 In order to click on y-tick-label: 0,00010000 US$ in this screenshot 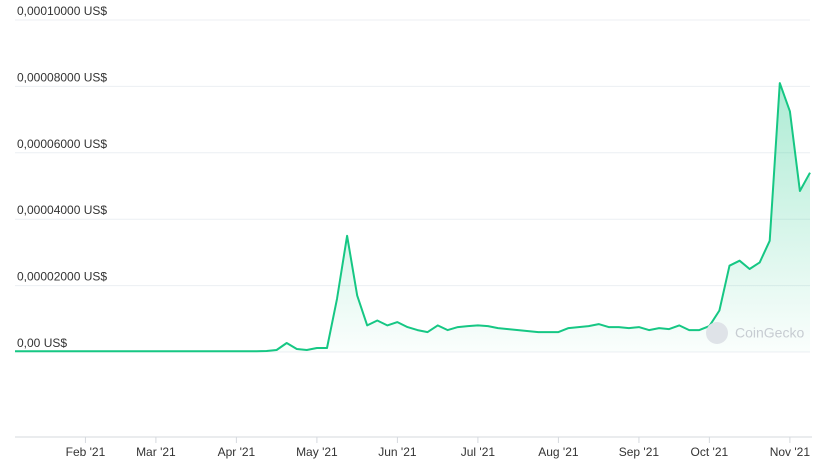, I will do `click(62, 11)`.